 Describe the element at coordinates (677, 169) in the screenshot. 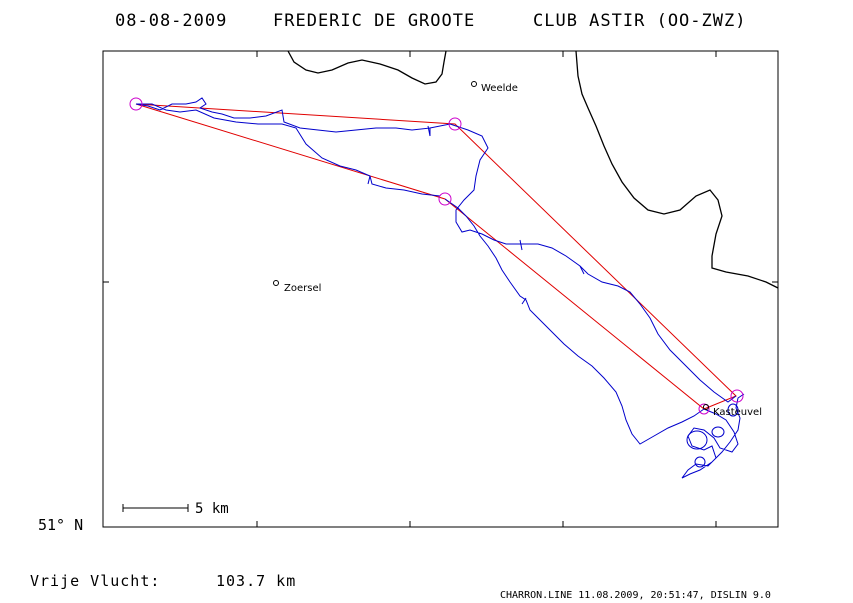

I see `border-line-east` at that location.